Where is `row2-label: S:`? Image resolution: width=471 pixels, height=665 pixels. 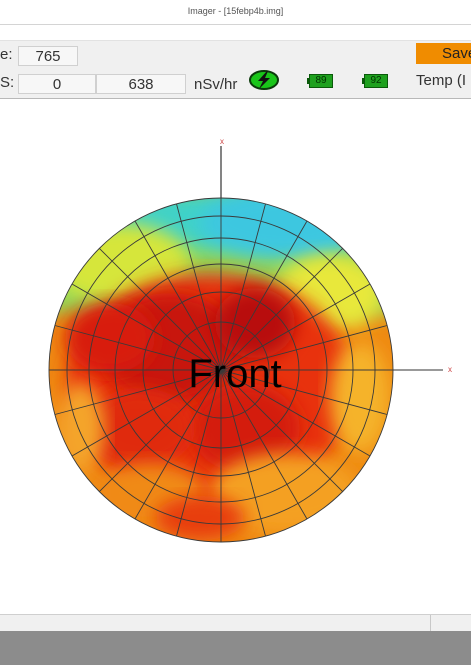 row2-label: S: is located at coordinates (7, 82).